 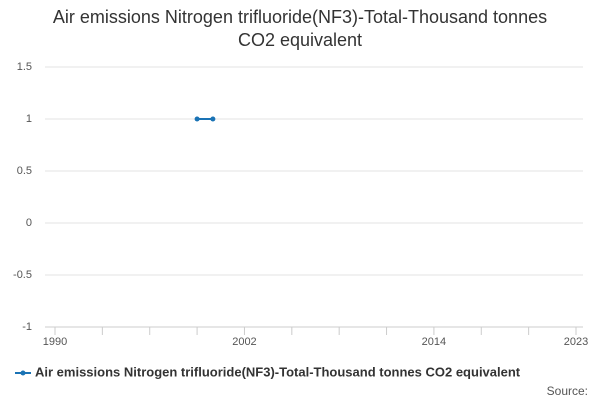 I want to click on y-tick-label: 0.5, so click(x=24, y=171).